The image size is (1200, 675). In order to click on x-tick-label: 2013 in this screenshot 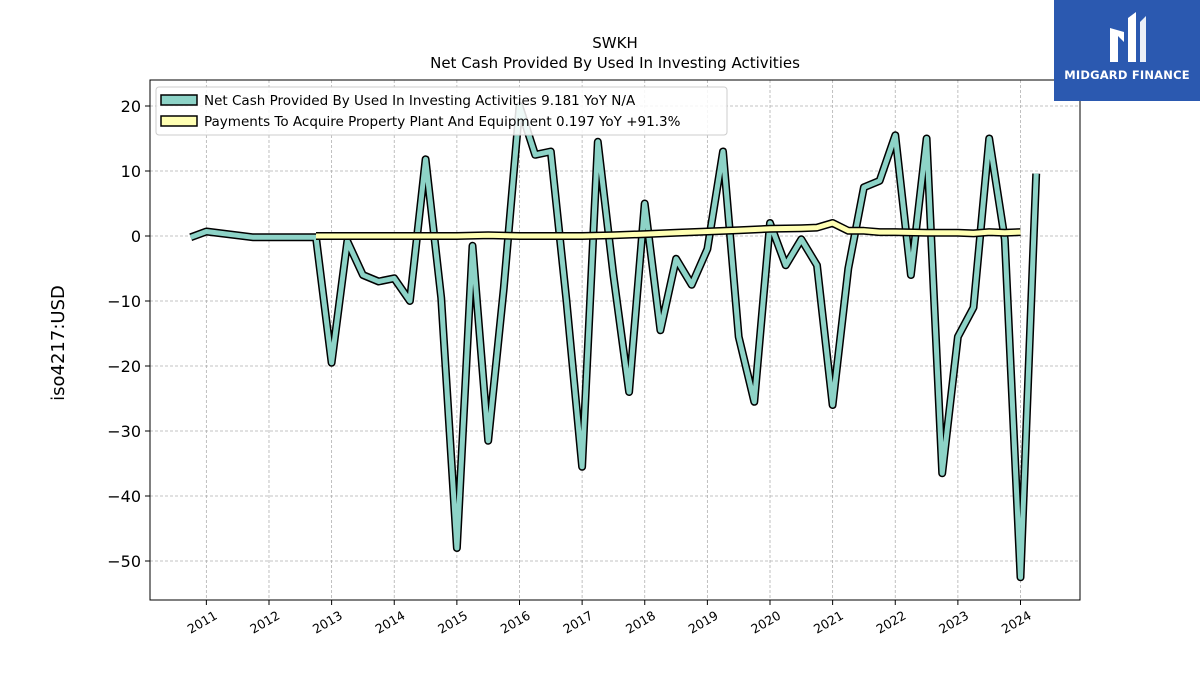, I will do `click(327, 622)`.